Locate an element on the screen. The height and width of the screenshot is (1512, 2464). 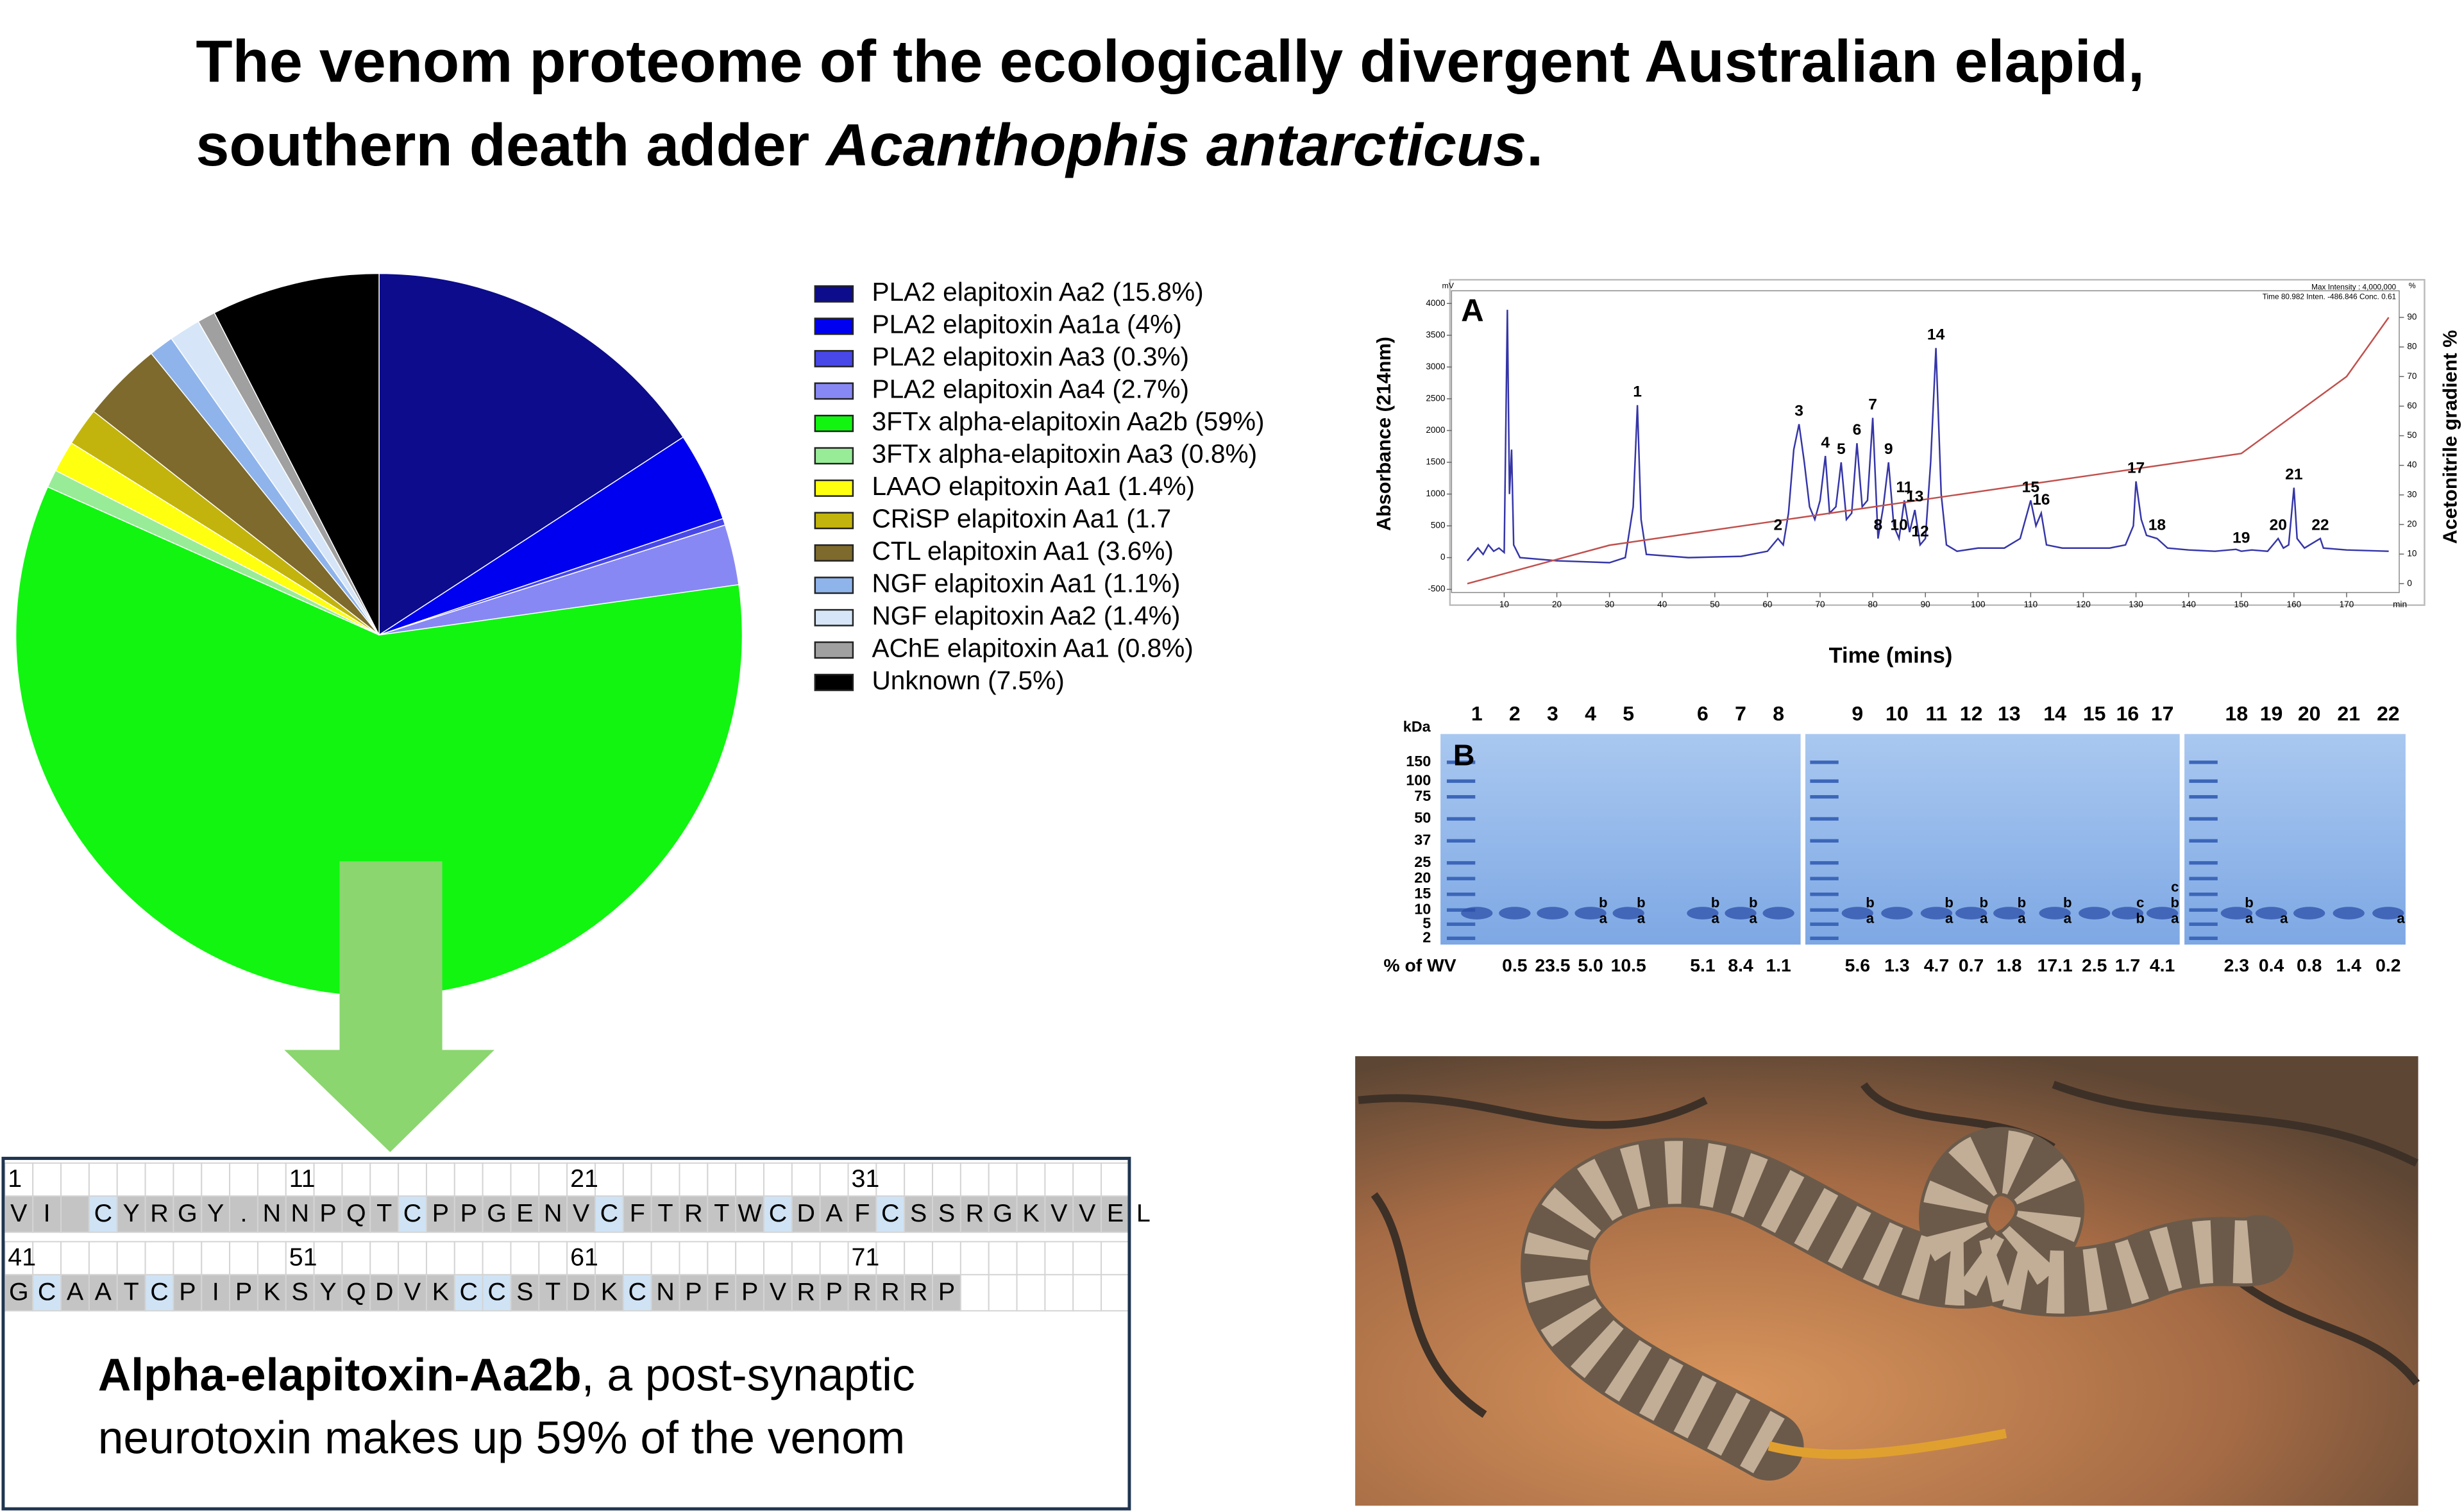
lane-number: 19 is located at coordinates (2271, 713).